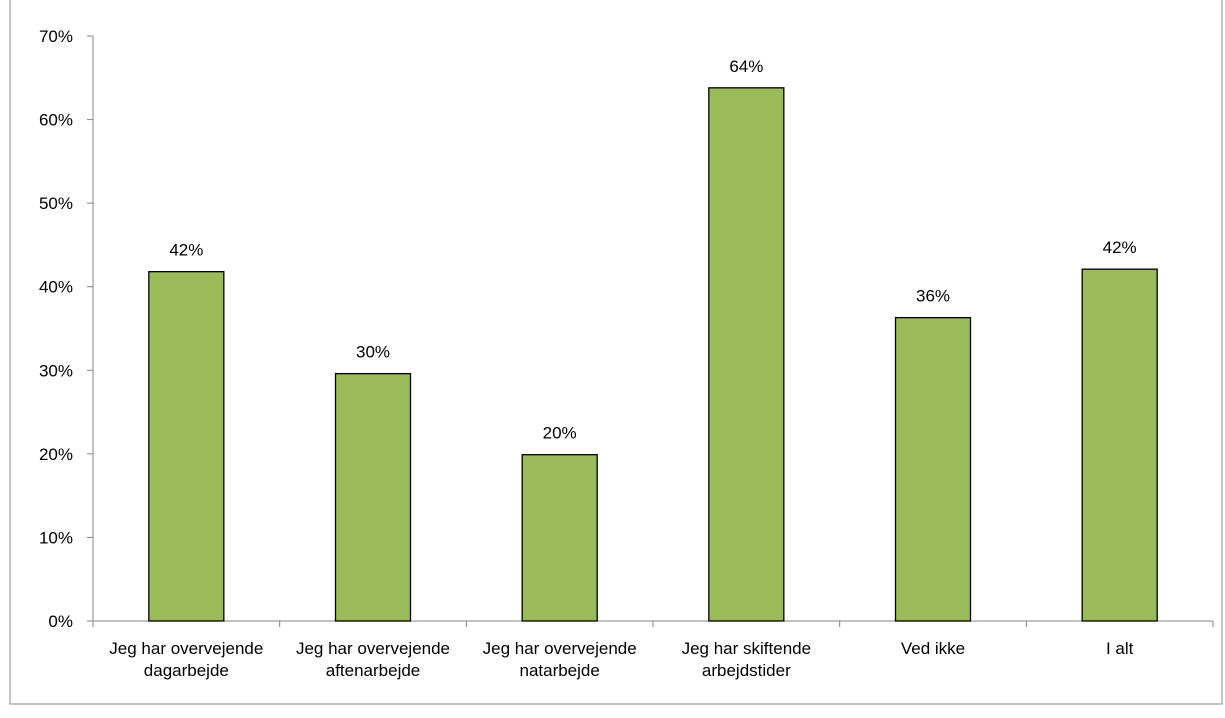 The width and height of the screenshot is (1225, 718). Describe the element at coordinates (560, 433) in the screenshot. I see `data-label: 20%` at that location.